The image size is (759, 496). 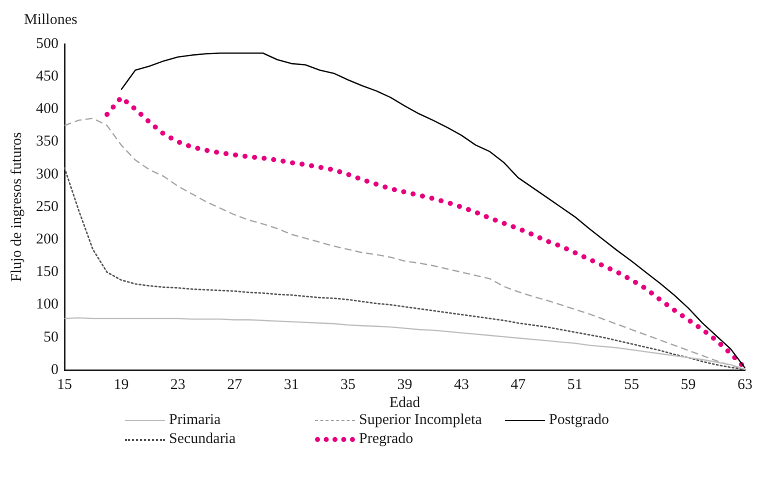 I want to click on x-tick-label: 63, so click(x=745, y=384).